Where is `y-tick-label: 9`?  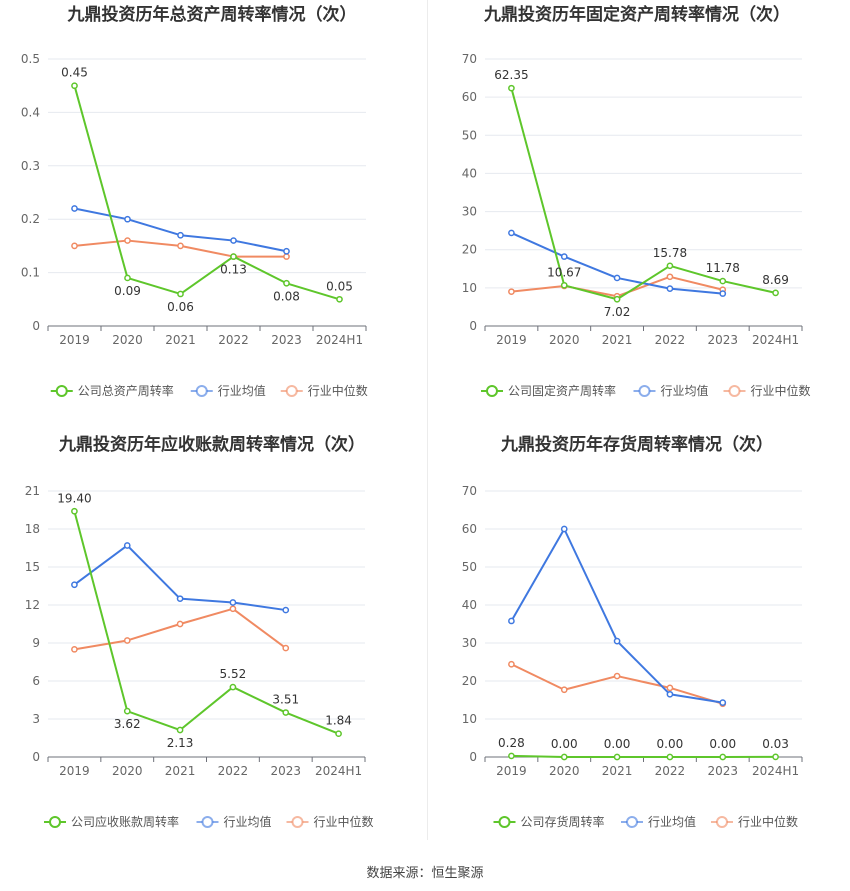 y-tick-label: 9 is located at coordinates (36, 643).